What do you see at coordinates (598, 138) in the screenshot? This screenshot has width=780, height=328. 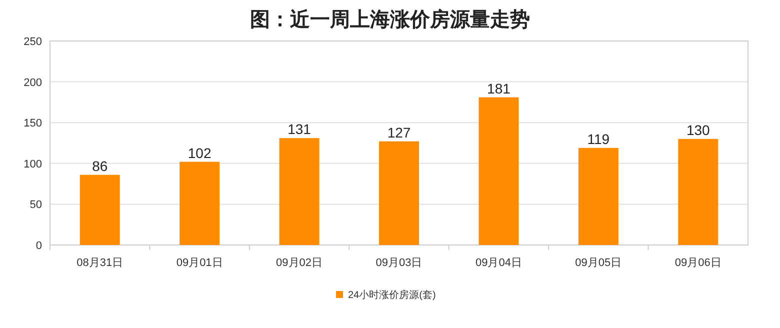 I see `data-label: 119` at bounding box center [598, 138].